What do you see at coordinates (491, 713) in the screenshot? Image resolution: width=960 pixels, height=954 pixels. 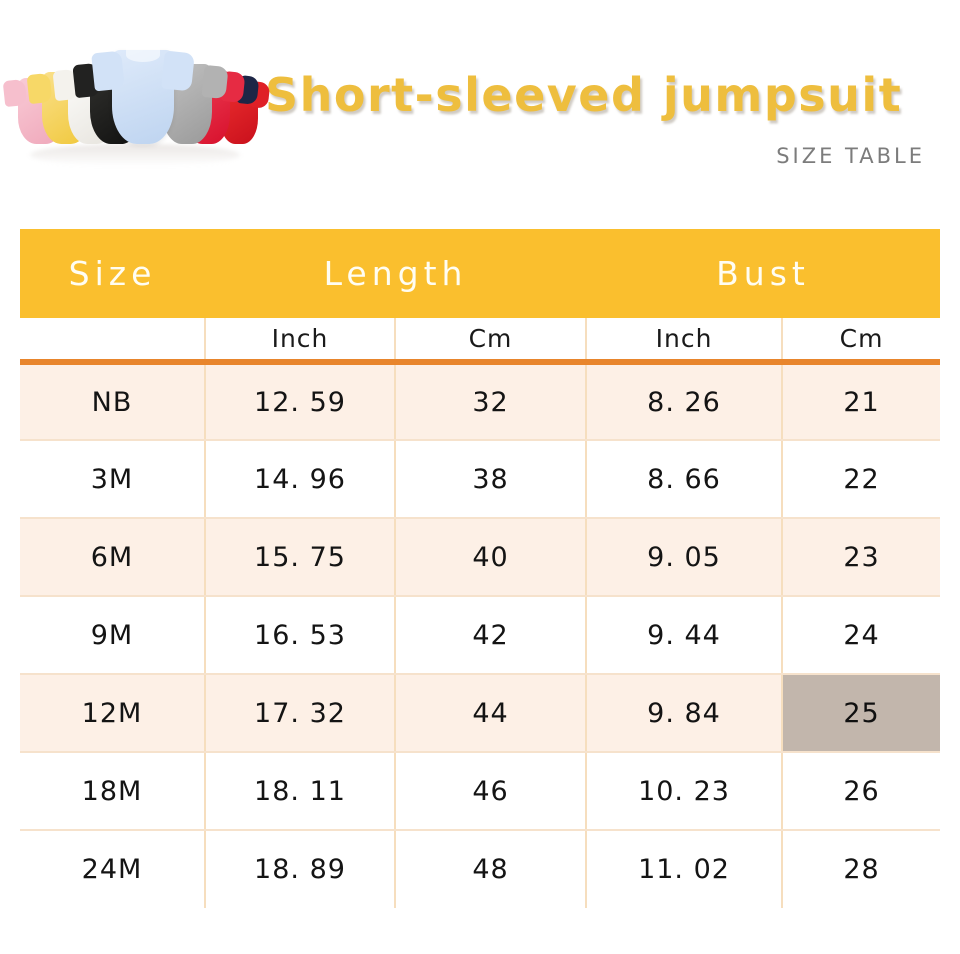 I see `cell-length-cm: 44` at bounding box center [491, 713].